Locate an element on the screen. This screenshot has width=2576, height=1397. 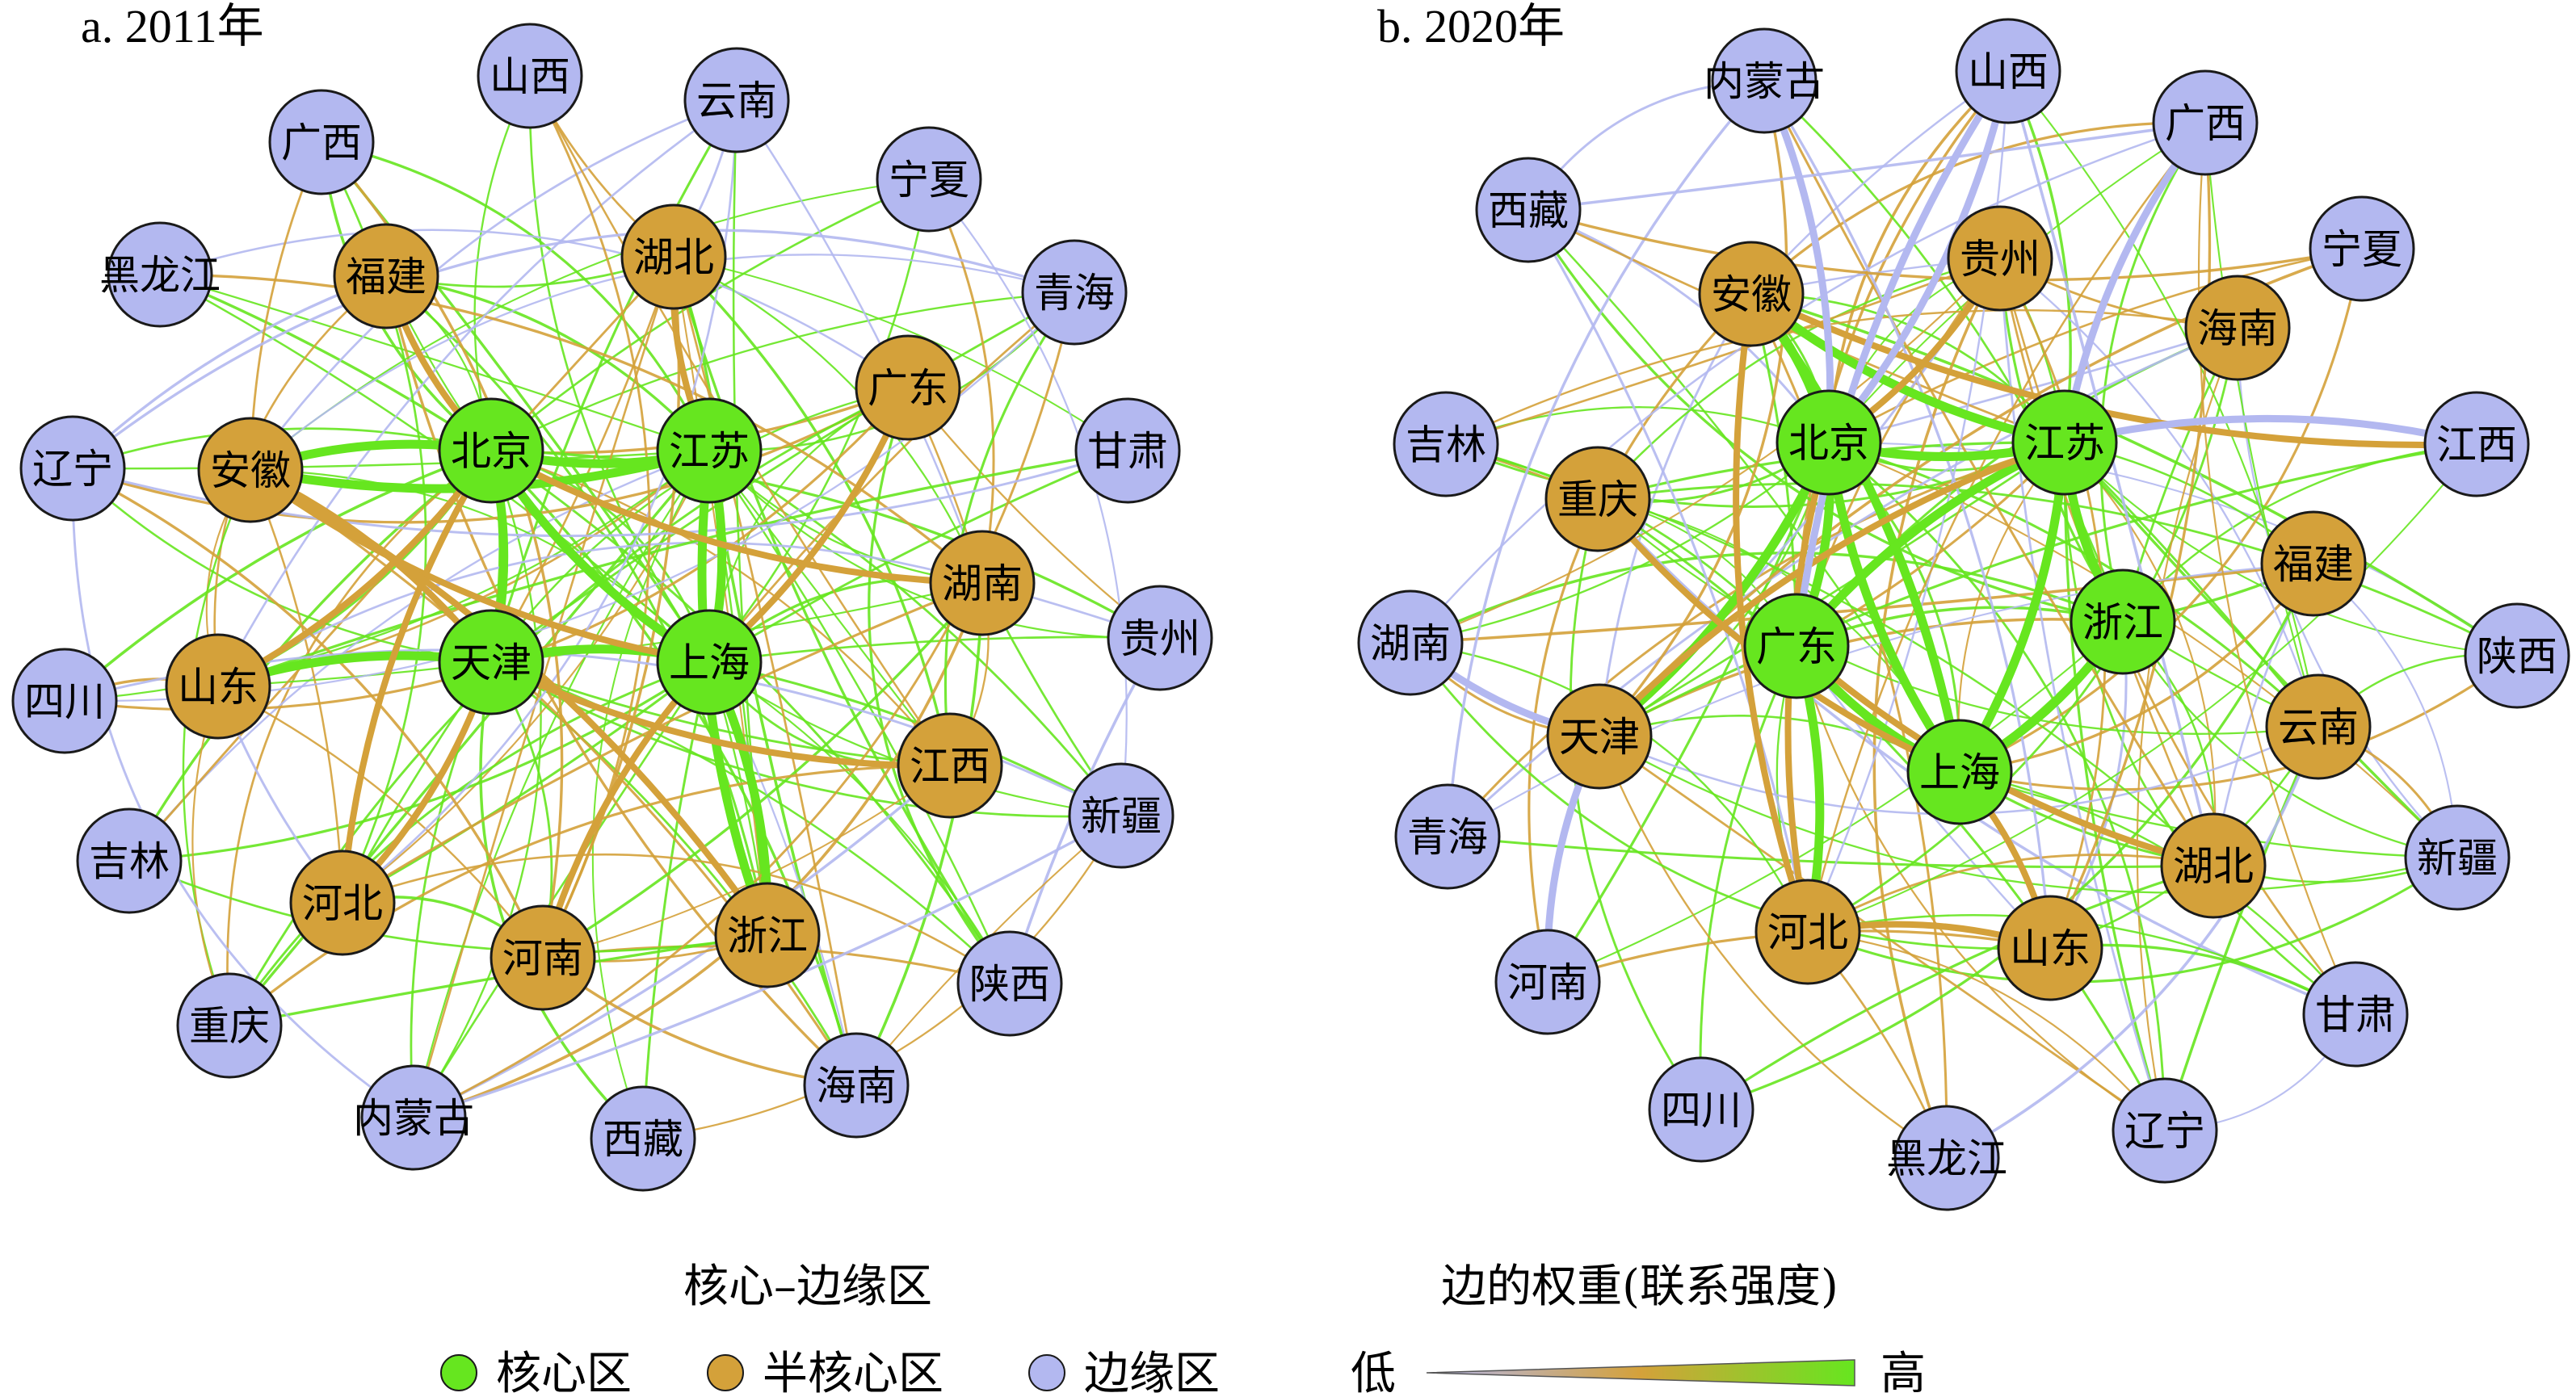
node-guangdong: 广东 is located at coordinates (908, 387).